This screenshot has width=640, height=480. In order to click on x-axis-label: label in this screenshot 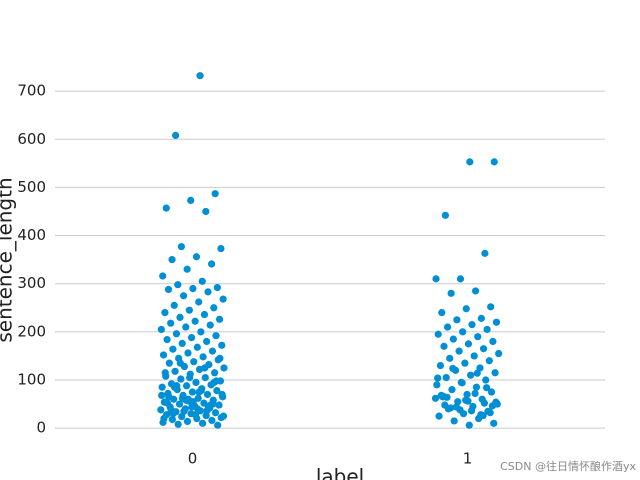, I will do `click(340, 472)`.